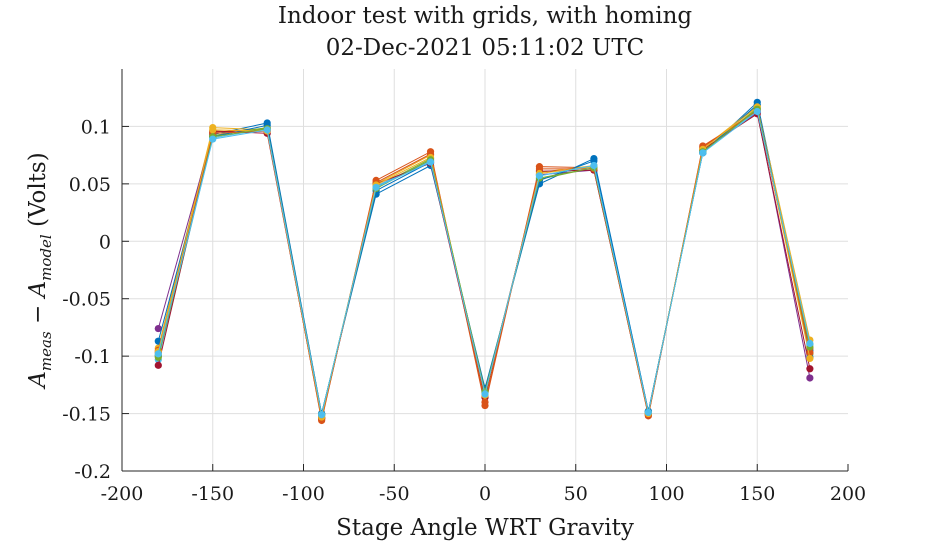 This screenshot has height=550, width=938. What do you see at coordinates (38, 314) in the screenshot?
I see `y-label-operator: −` at bounding box center [38, 314].